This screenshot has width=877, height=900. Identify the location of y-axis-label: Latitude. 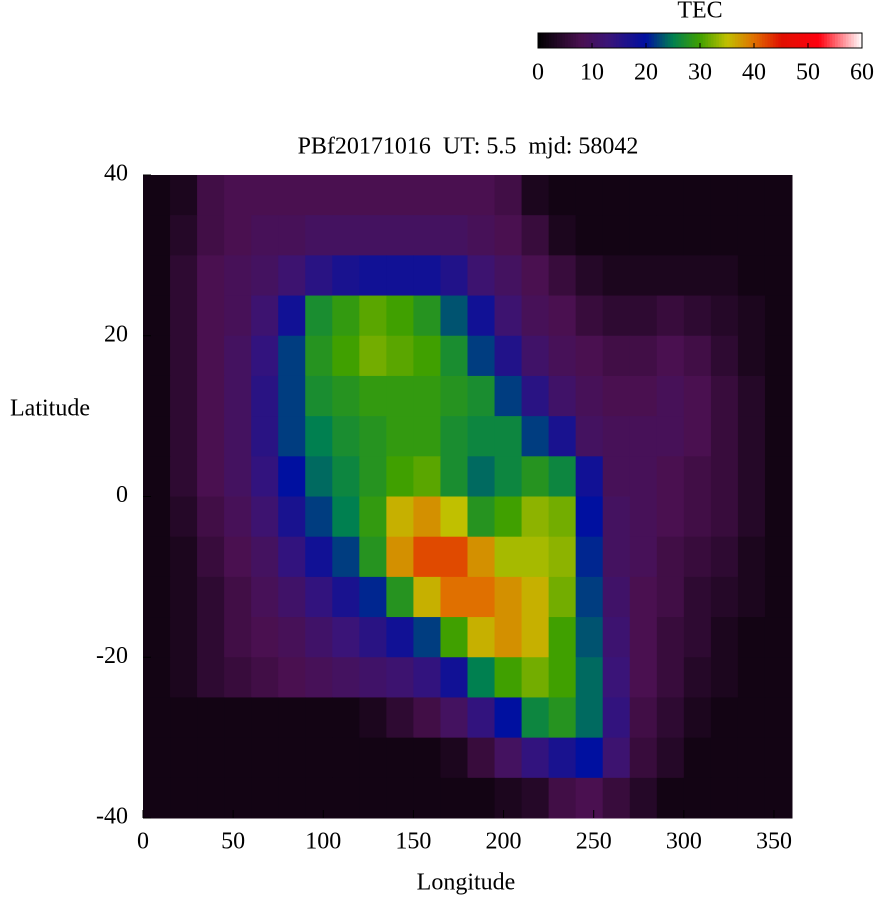
(50, 409).